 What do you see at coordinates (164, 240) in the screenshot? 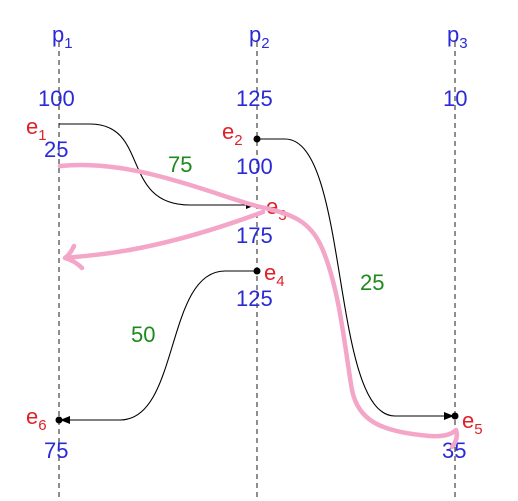
I see `annotation-stroke-e3-to-p1` at bounding box center [164, 240].